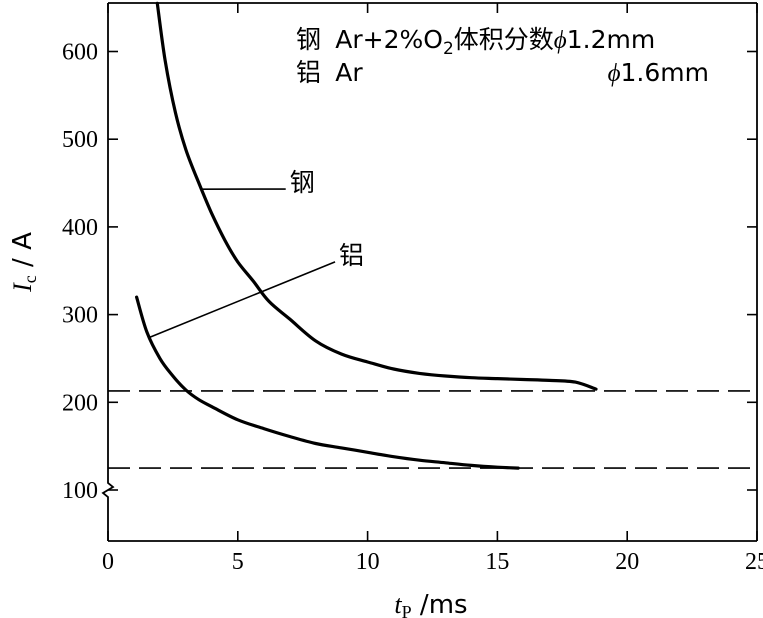 The image size is (763, 618). What do you see at coordinates (80, 491) in the screenshot?
I see `y-tick-label: 100` at bounding box center [80, 491].